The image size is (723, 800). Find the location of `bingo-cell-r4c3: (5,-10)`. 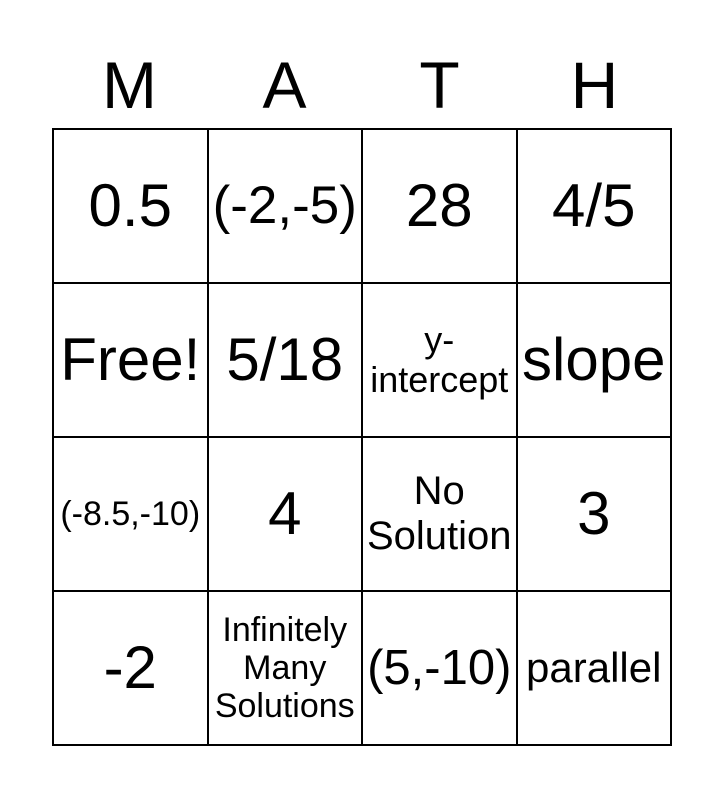

bingo-cell-r4c3: (5,-10) is located at coordinates (439, 668).